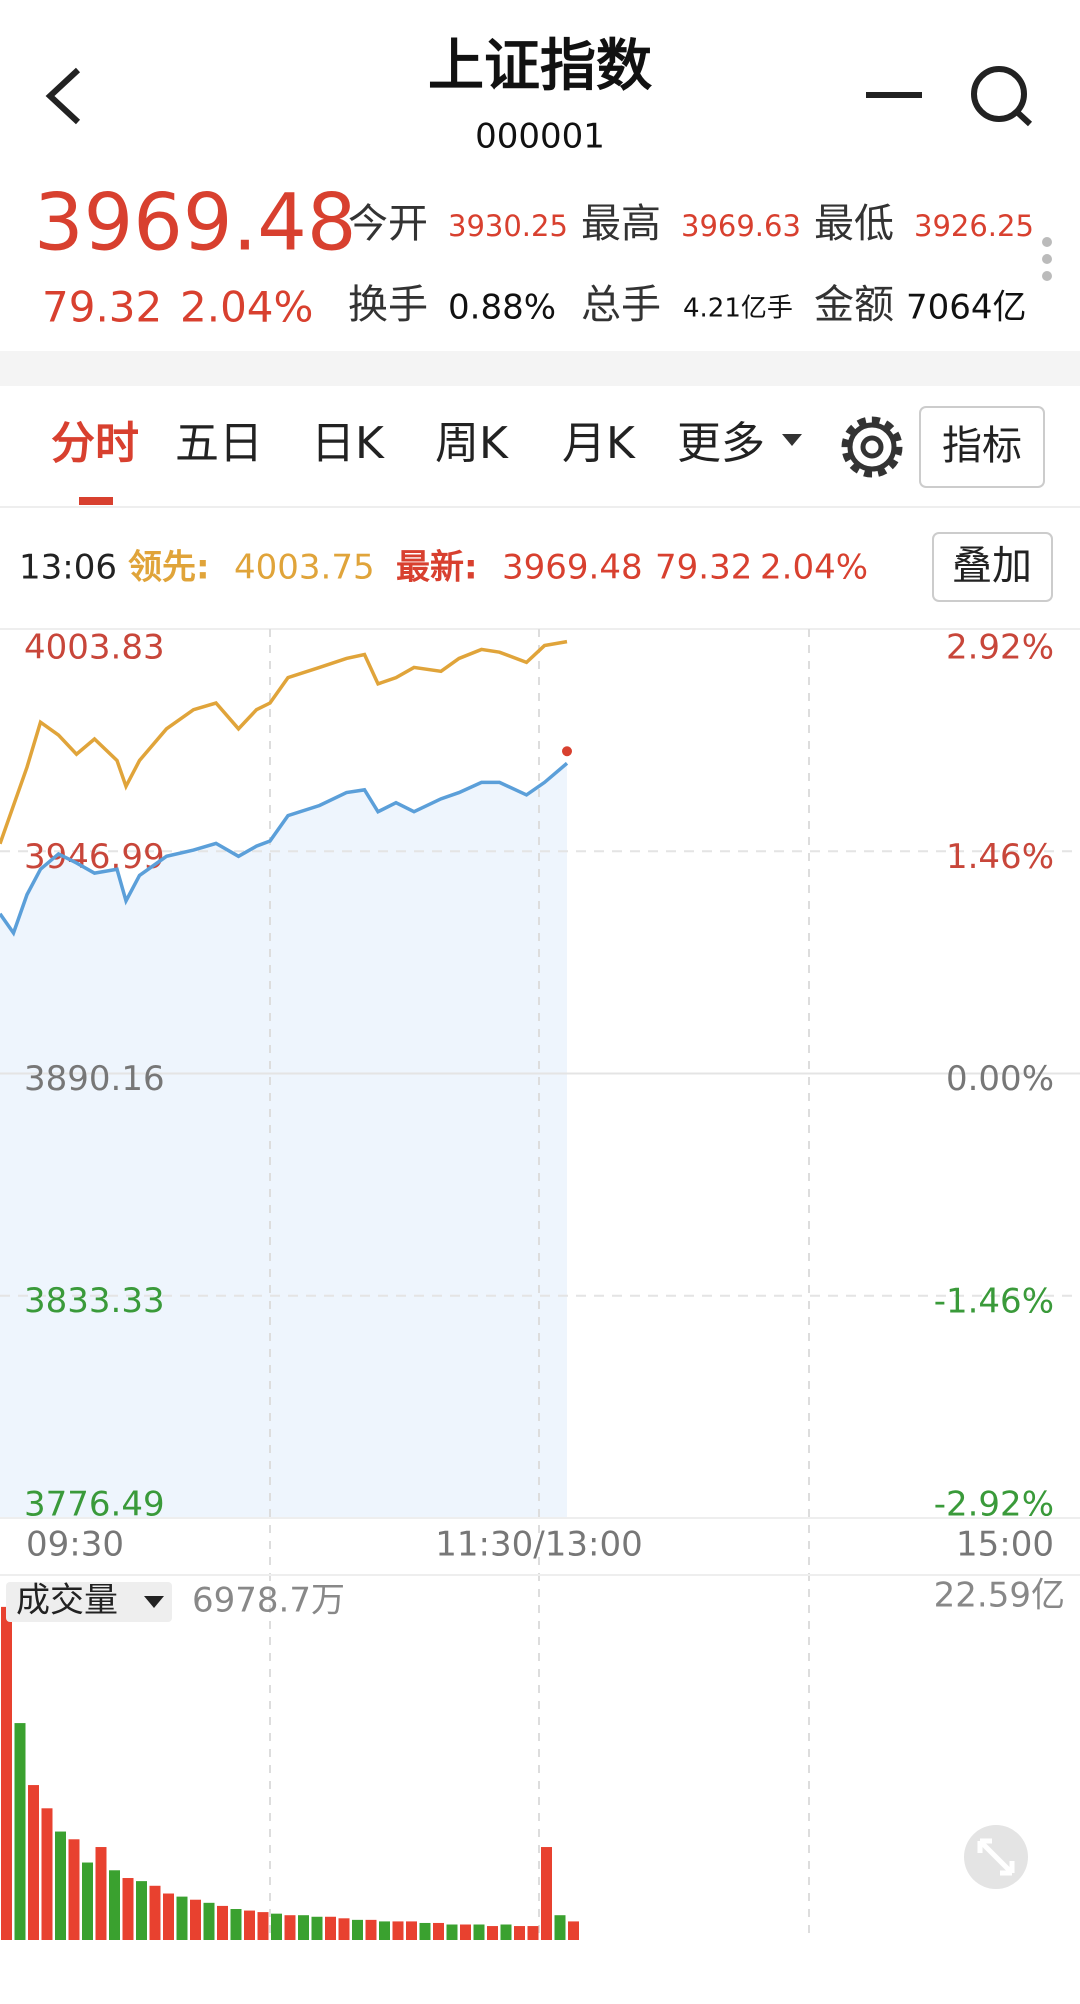 The image size is (1080, 2004). What do you see at coordinates (154, 1602) in the screenshot?
I see `volume-arrow` at bounding box center [154, 1602].